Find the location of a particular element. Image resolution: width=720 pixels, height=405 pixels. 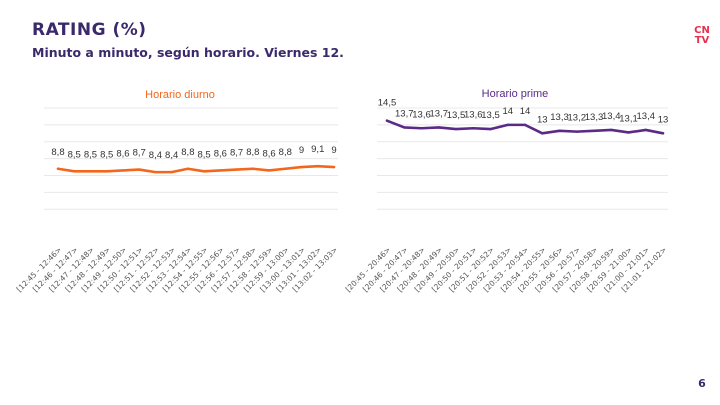

series-title-diurno: Horario diurno is located at coordinates (180, 95).